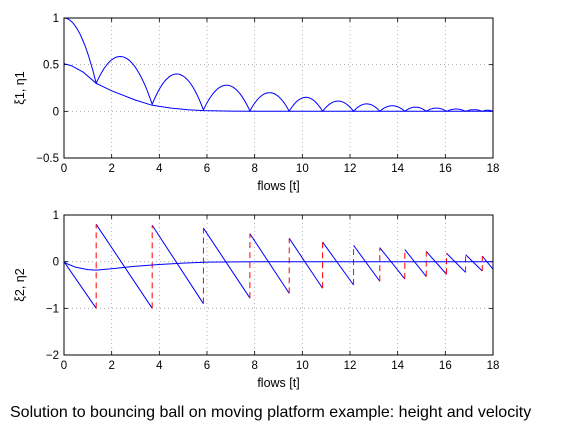 The image size is (565, 440). What do you see at coordinates (20, 87) in the screenshot?
I see `y-axis-label: ξ1, η1` at bounding box center [20, 87].